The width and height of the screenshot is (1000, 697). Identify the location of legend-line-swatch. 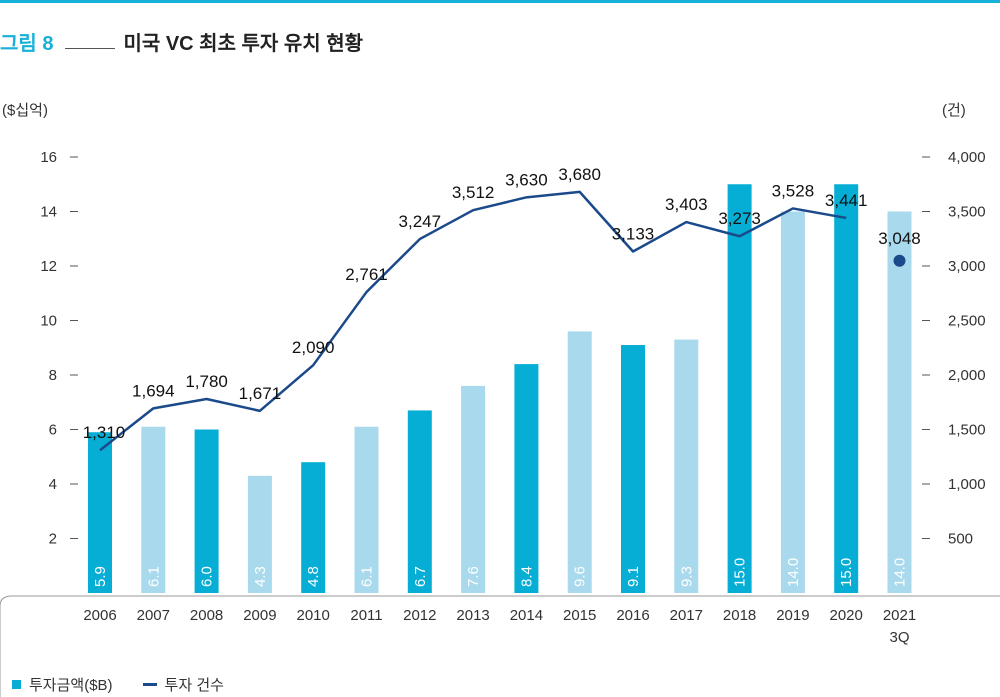
(149, 684).